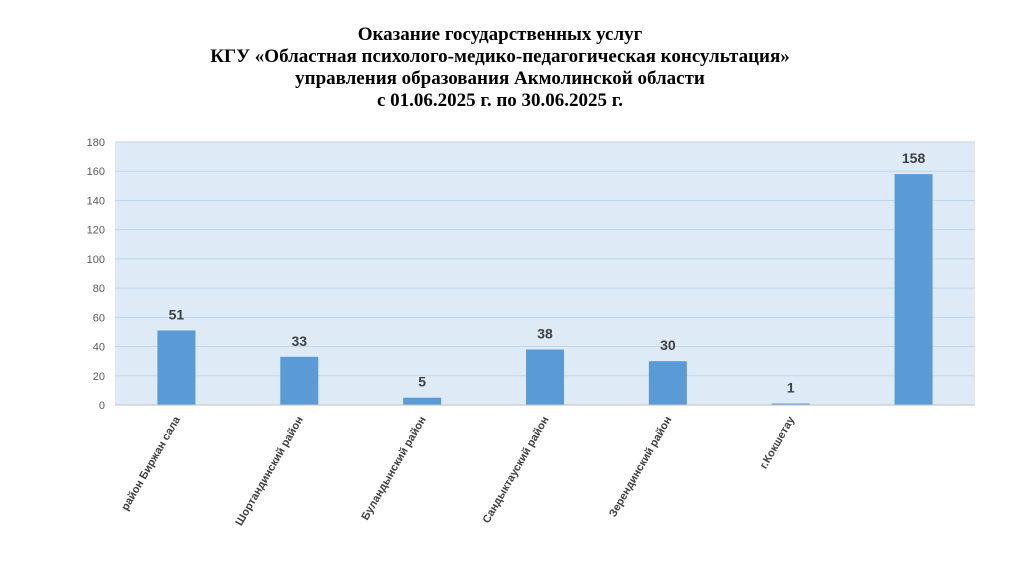  What do you see at coordinates (500, 100) in the screenshot?
I see `chart-title-line-4: с 01.06.2025 г. по 30.06.2025 г.` at bounding box center [500, 100].